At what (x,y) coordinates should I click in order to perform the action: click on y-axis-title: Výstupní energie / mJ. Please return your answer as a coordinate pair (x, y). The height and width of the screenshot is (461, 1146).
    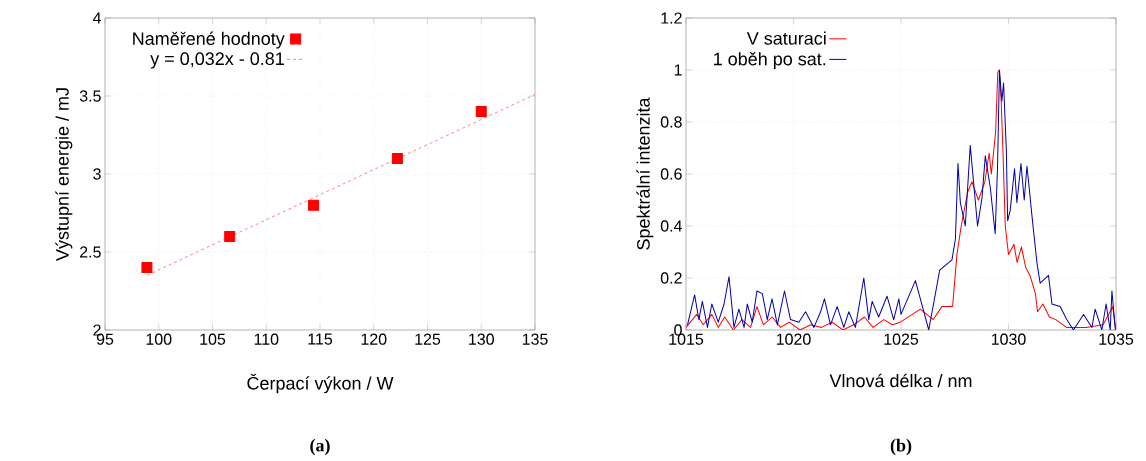
    Looking at the image, I should click on (64, 174).